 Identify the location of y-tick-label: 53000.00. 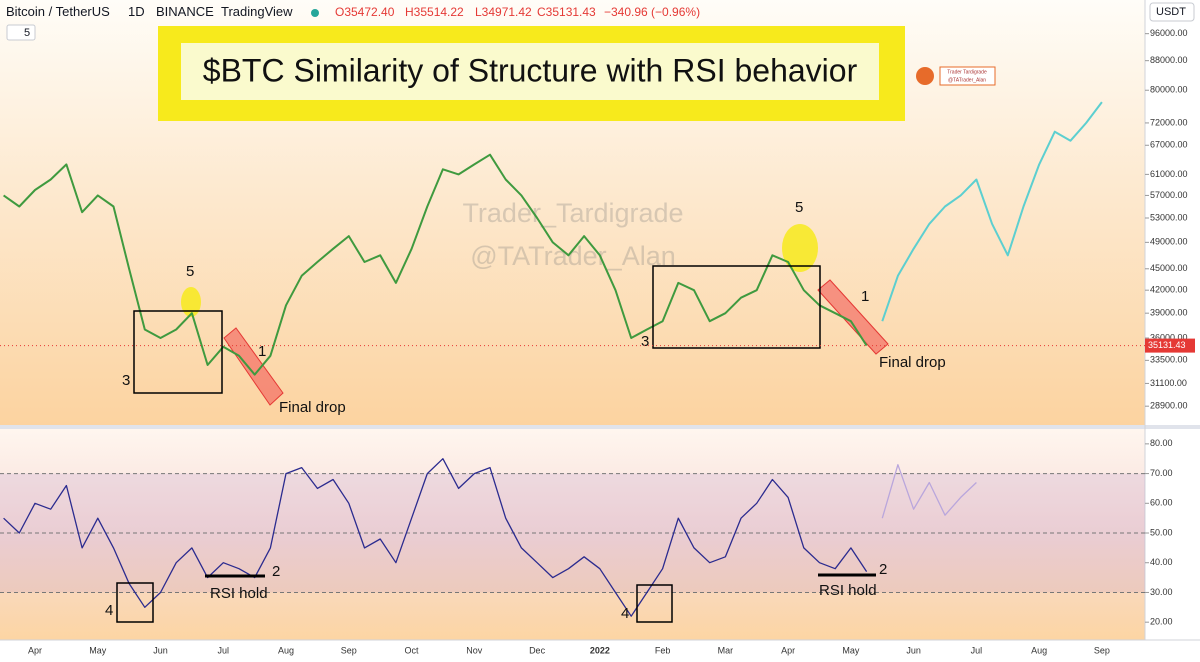
(1169, 217).